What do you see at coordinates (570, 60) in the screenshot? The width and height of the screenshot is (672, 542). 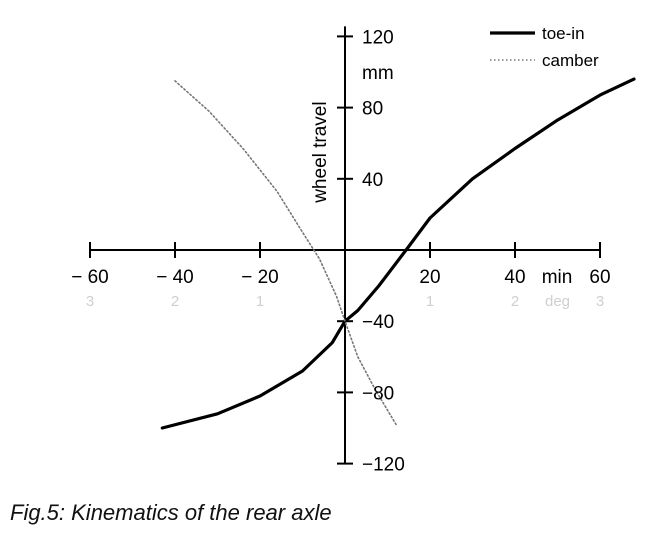 I see `legend-label-camber: camber` at bounding box center [570, 60].